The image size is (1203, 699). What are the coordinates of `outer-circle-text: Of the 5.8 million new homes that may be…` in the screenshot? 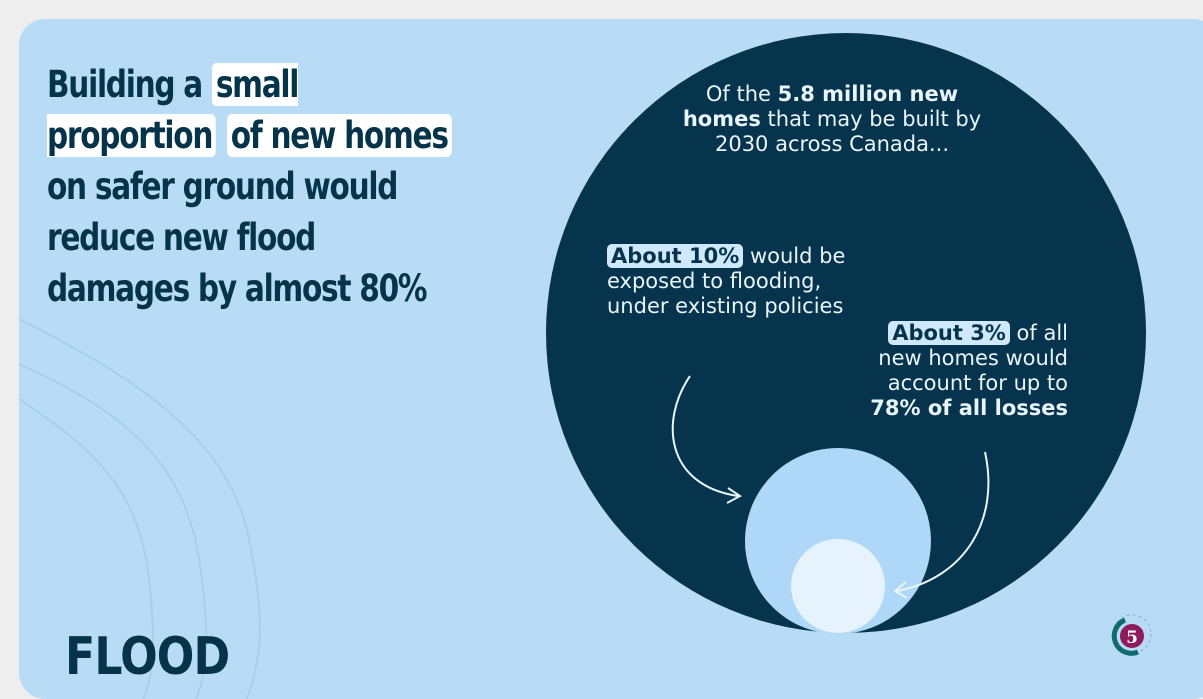 It's located at (832, 119).